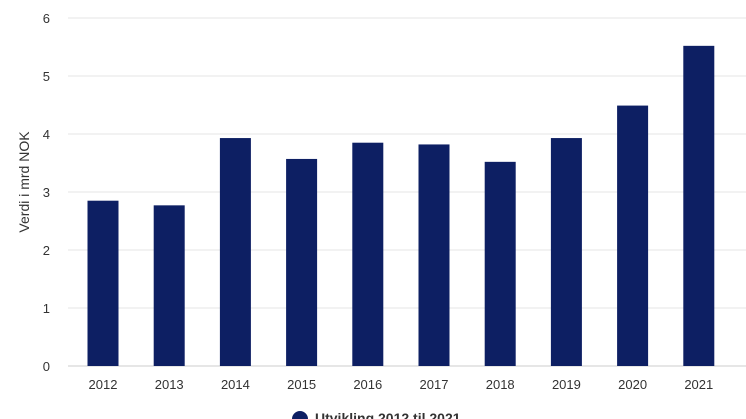  What do you see at coordinates (235, 252) in the screenshot?
I see `bar-2014` at bounding box center [235, 252].